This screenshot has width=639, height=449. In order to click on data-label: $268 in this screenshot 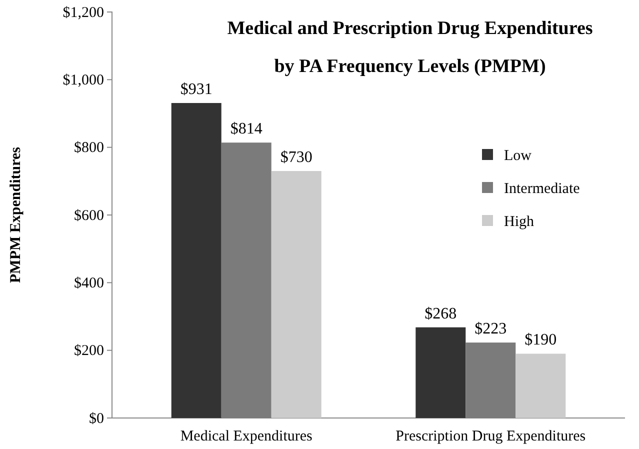, I will do `click(440, 313)`.